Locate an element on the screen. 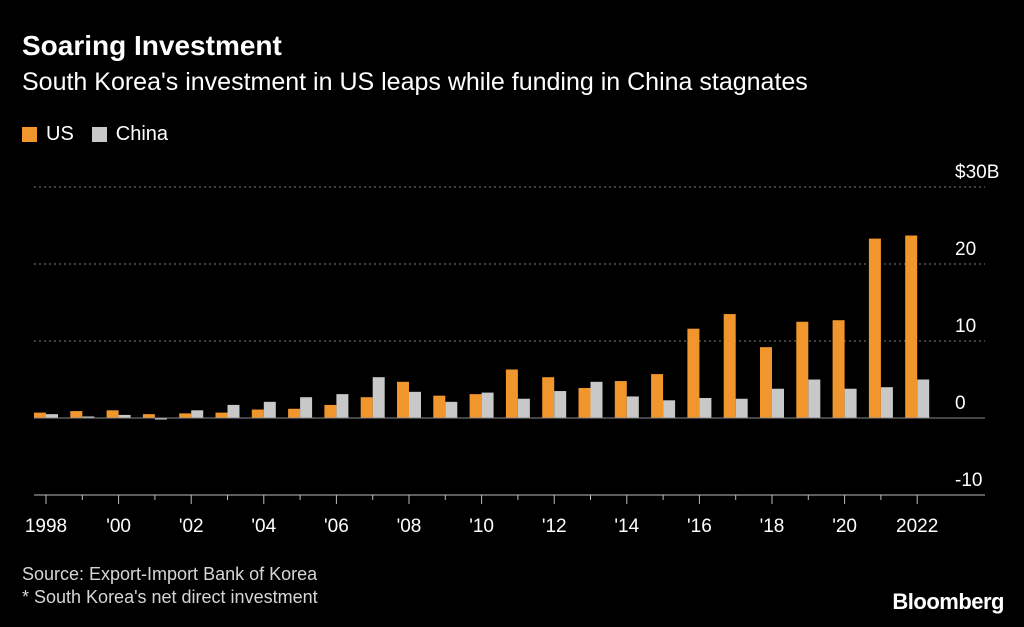  legend-label-us: US is located at coordinates (60, 134).